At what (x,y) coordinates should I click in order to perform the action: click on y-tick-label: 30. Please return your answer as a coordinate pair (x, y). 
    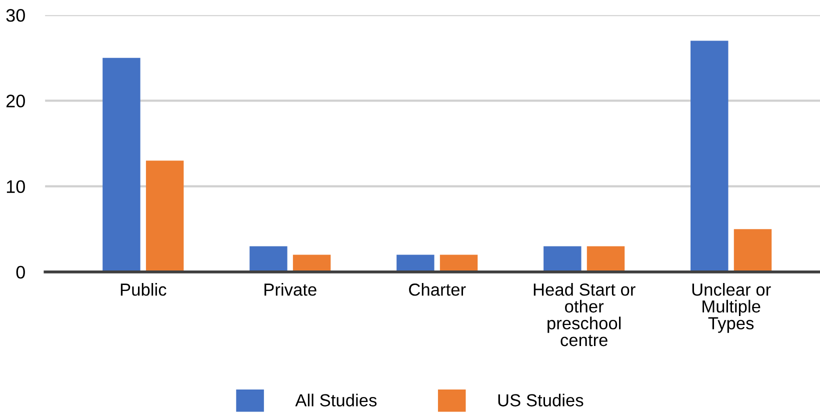
    Looking at the image, I should click on (15, 15).